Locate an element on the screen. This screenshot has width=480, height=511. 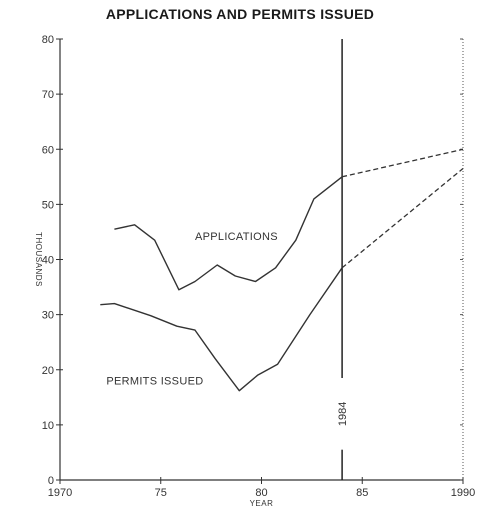
x-tick-label: 1990 is located at coordinates (463, 493).